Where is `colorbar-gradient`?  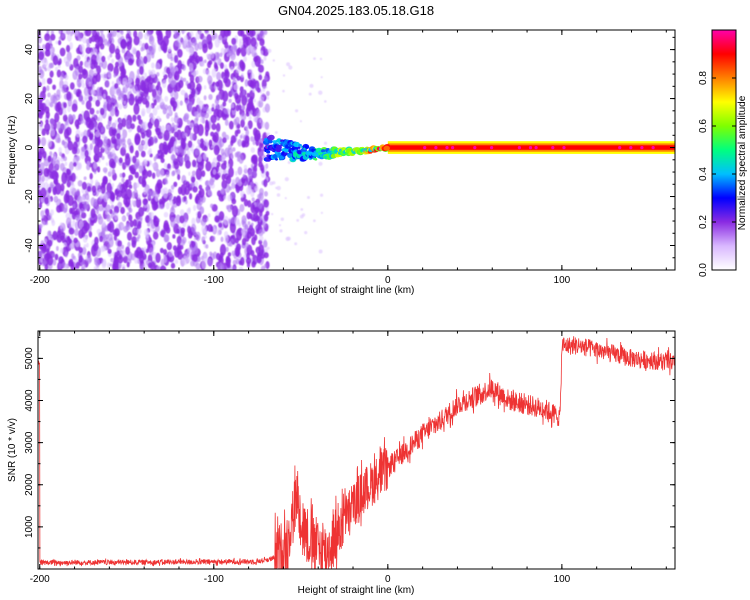
colorbar-gradient is located at coordinates (724, 150).